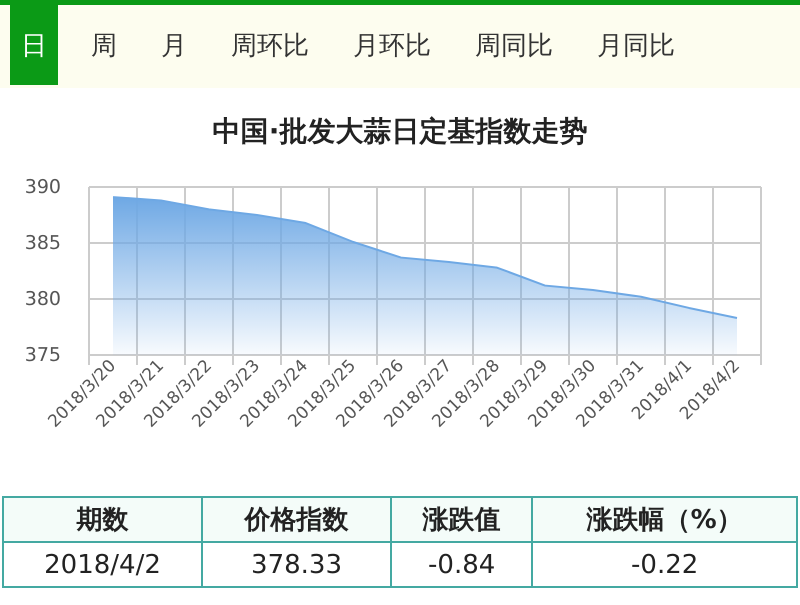  I want to click on category-label: 涨跌值, so click(463, 519).